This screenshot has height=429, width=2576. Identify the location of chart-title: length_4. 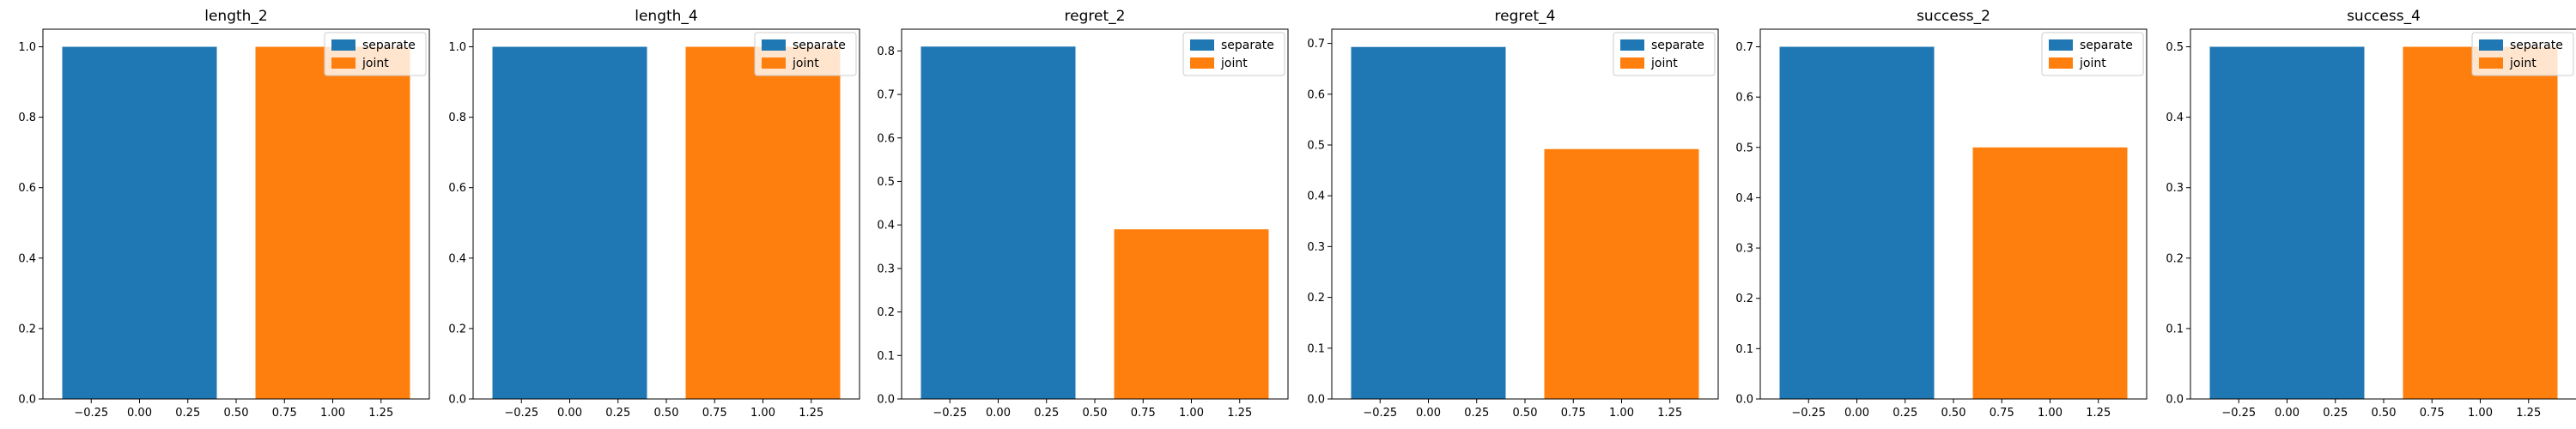
(666, 17).